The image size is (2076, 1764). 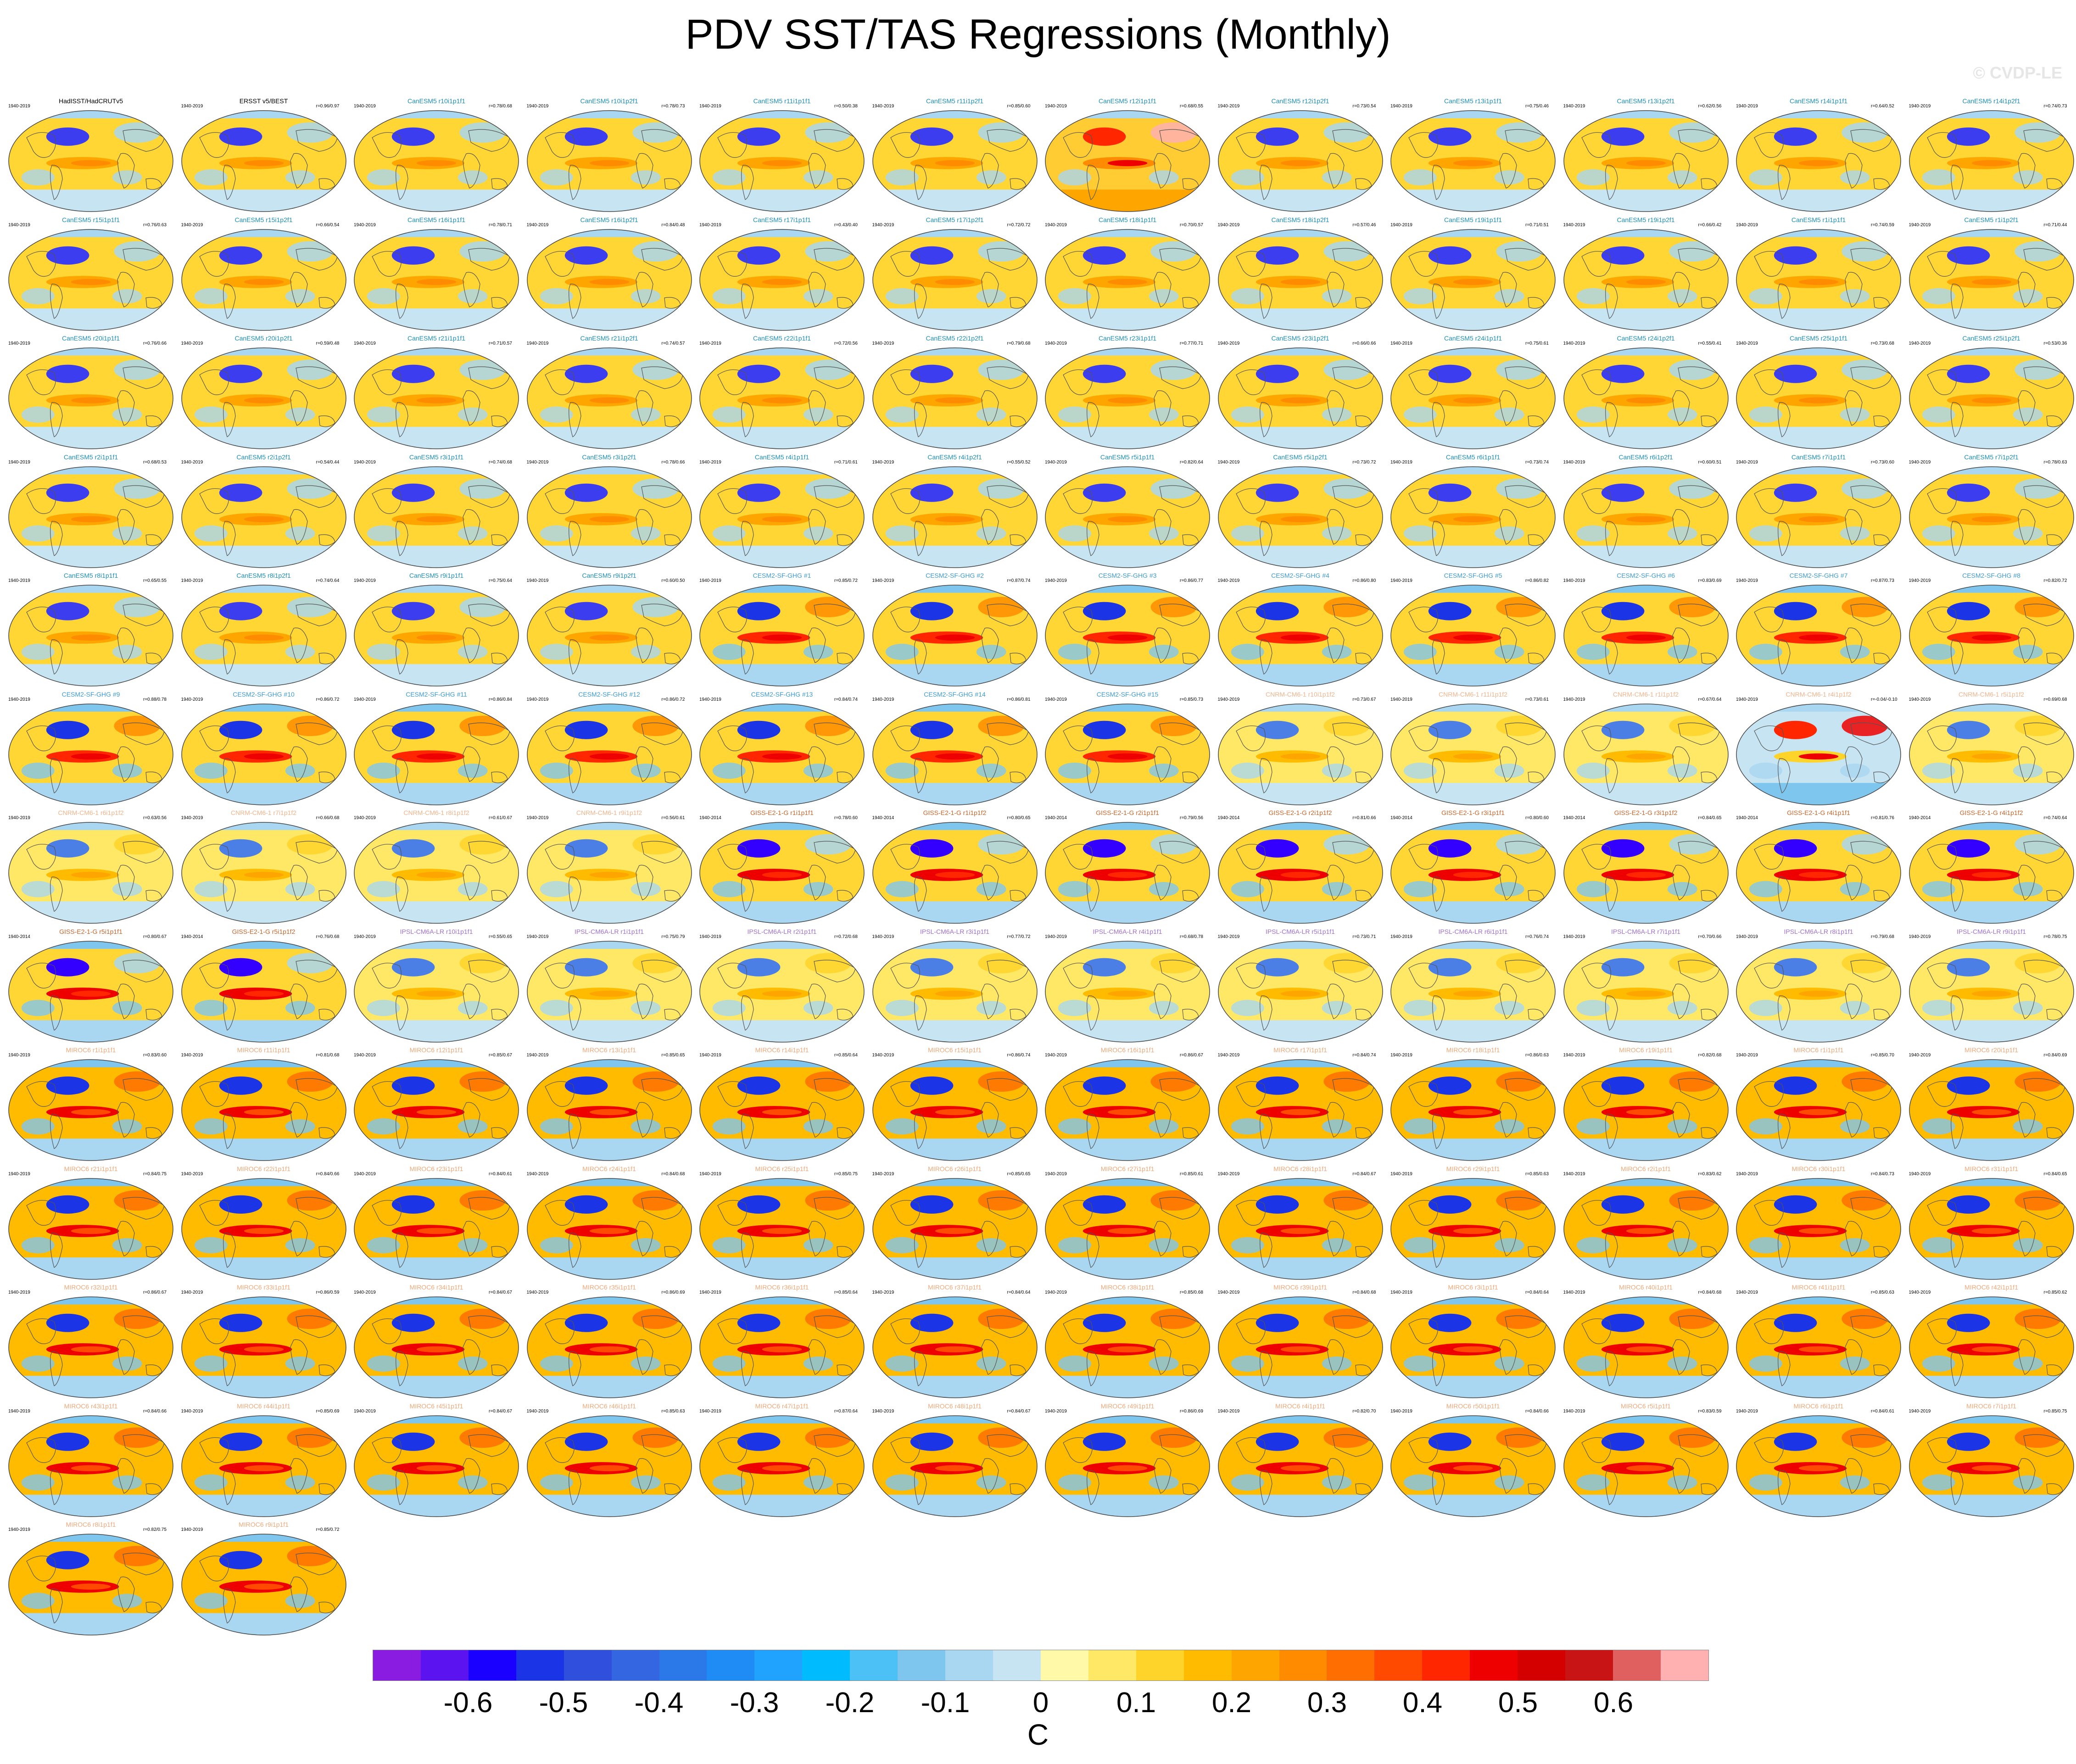 I want to click on map-panel-title: MIROC6 r9i1p1f1, so click(x=264, y=1524).